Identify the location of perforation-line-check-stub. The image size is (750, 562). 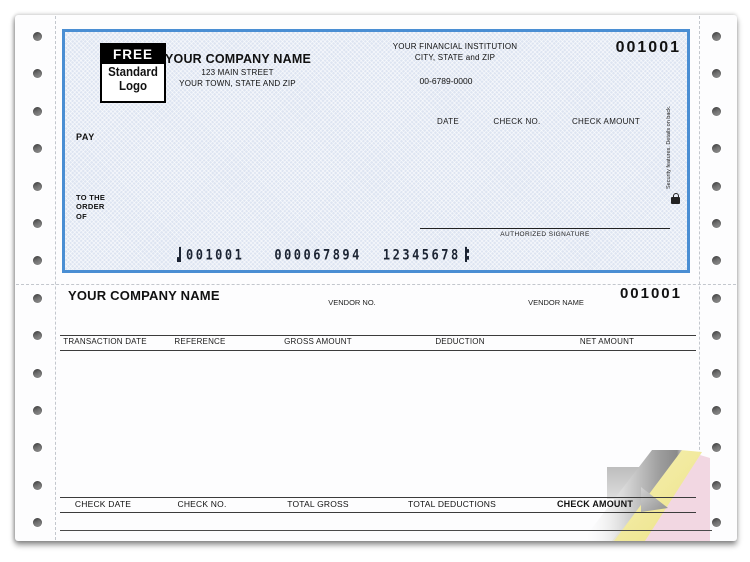
(376, 284).